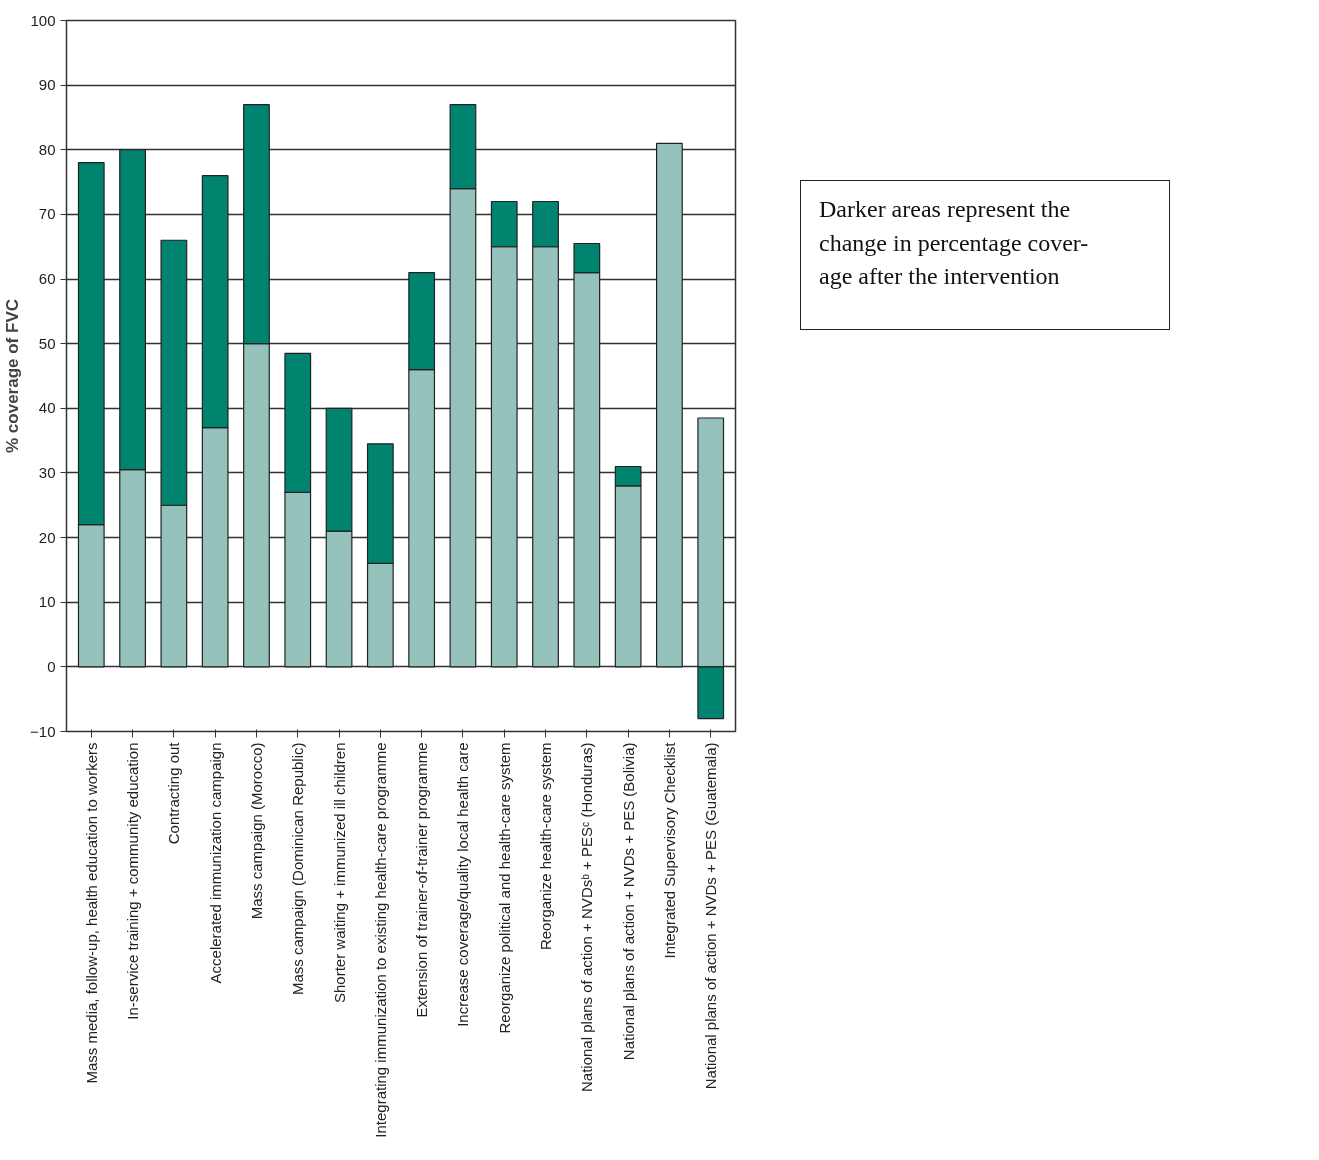 This screenshot has height=1160, width=1319. Describe the element at coordinates (587, 917) in the screenshot. I see `x-tick-label: National plans of action + NVDsᵇ + PESᶜ (Honduras)` at that location.